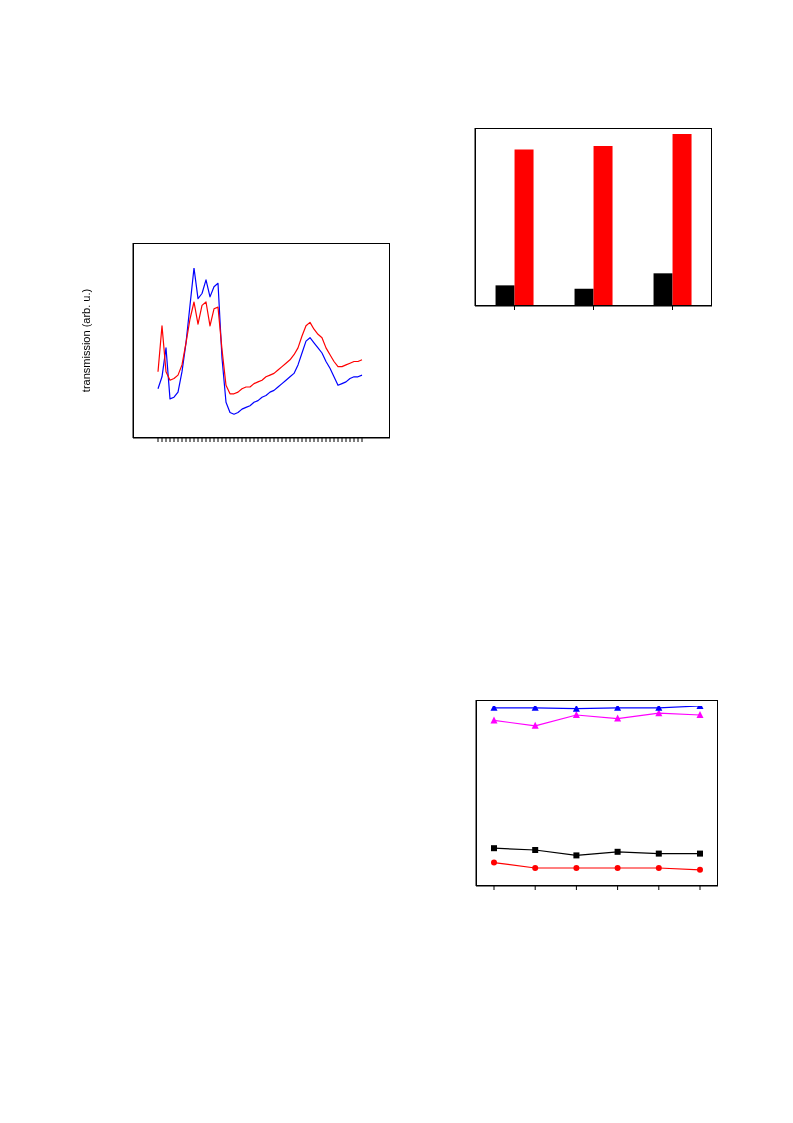 The width and height of the screenshot is (793, 1123). I want to click on y-axis-title: transmission (arb. u.), so click(85, 340).